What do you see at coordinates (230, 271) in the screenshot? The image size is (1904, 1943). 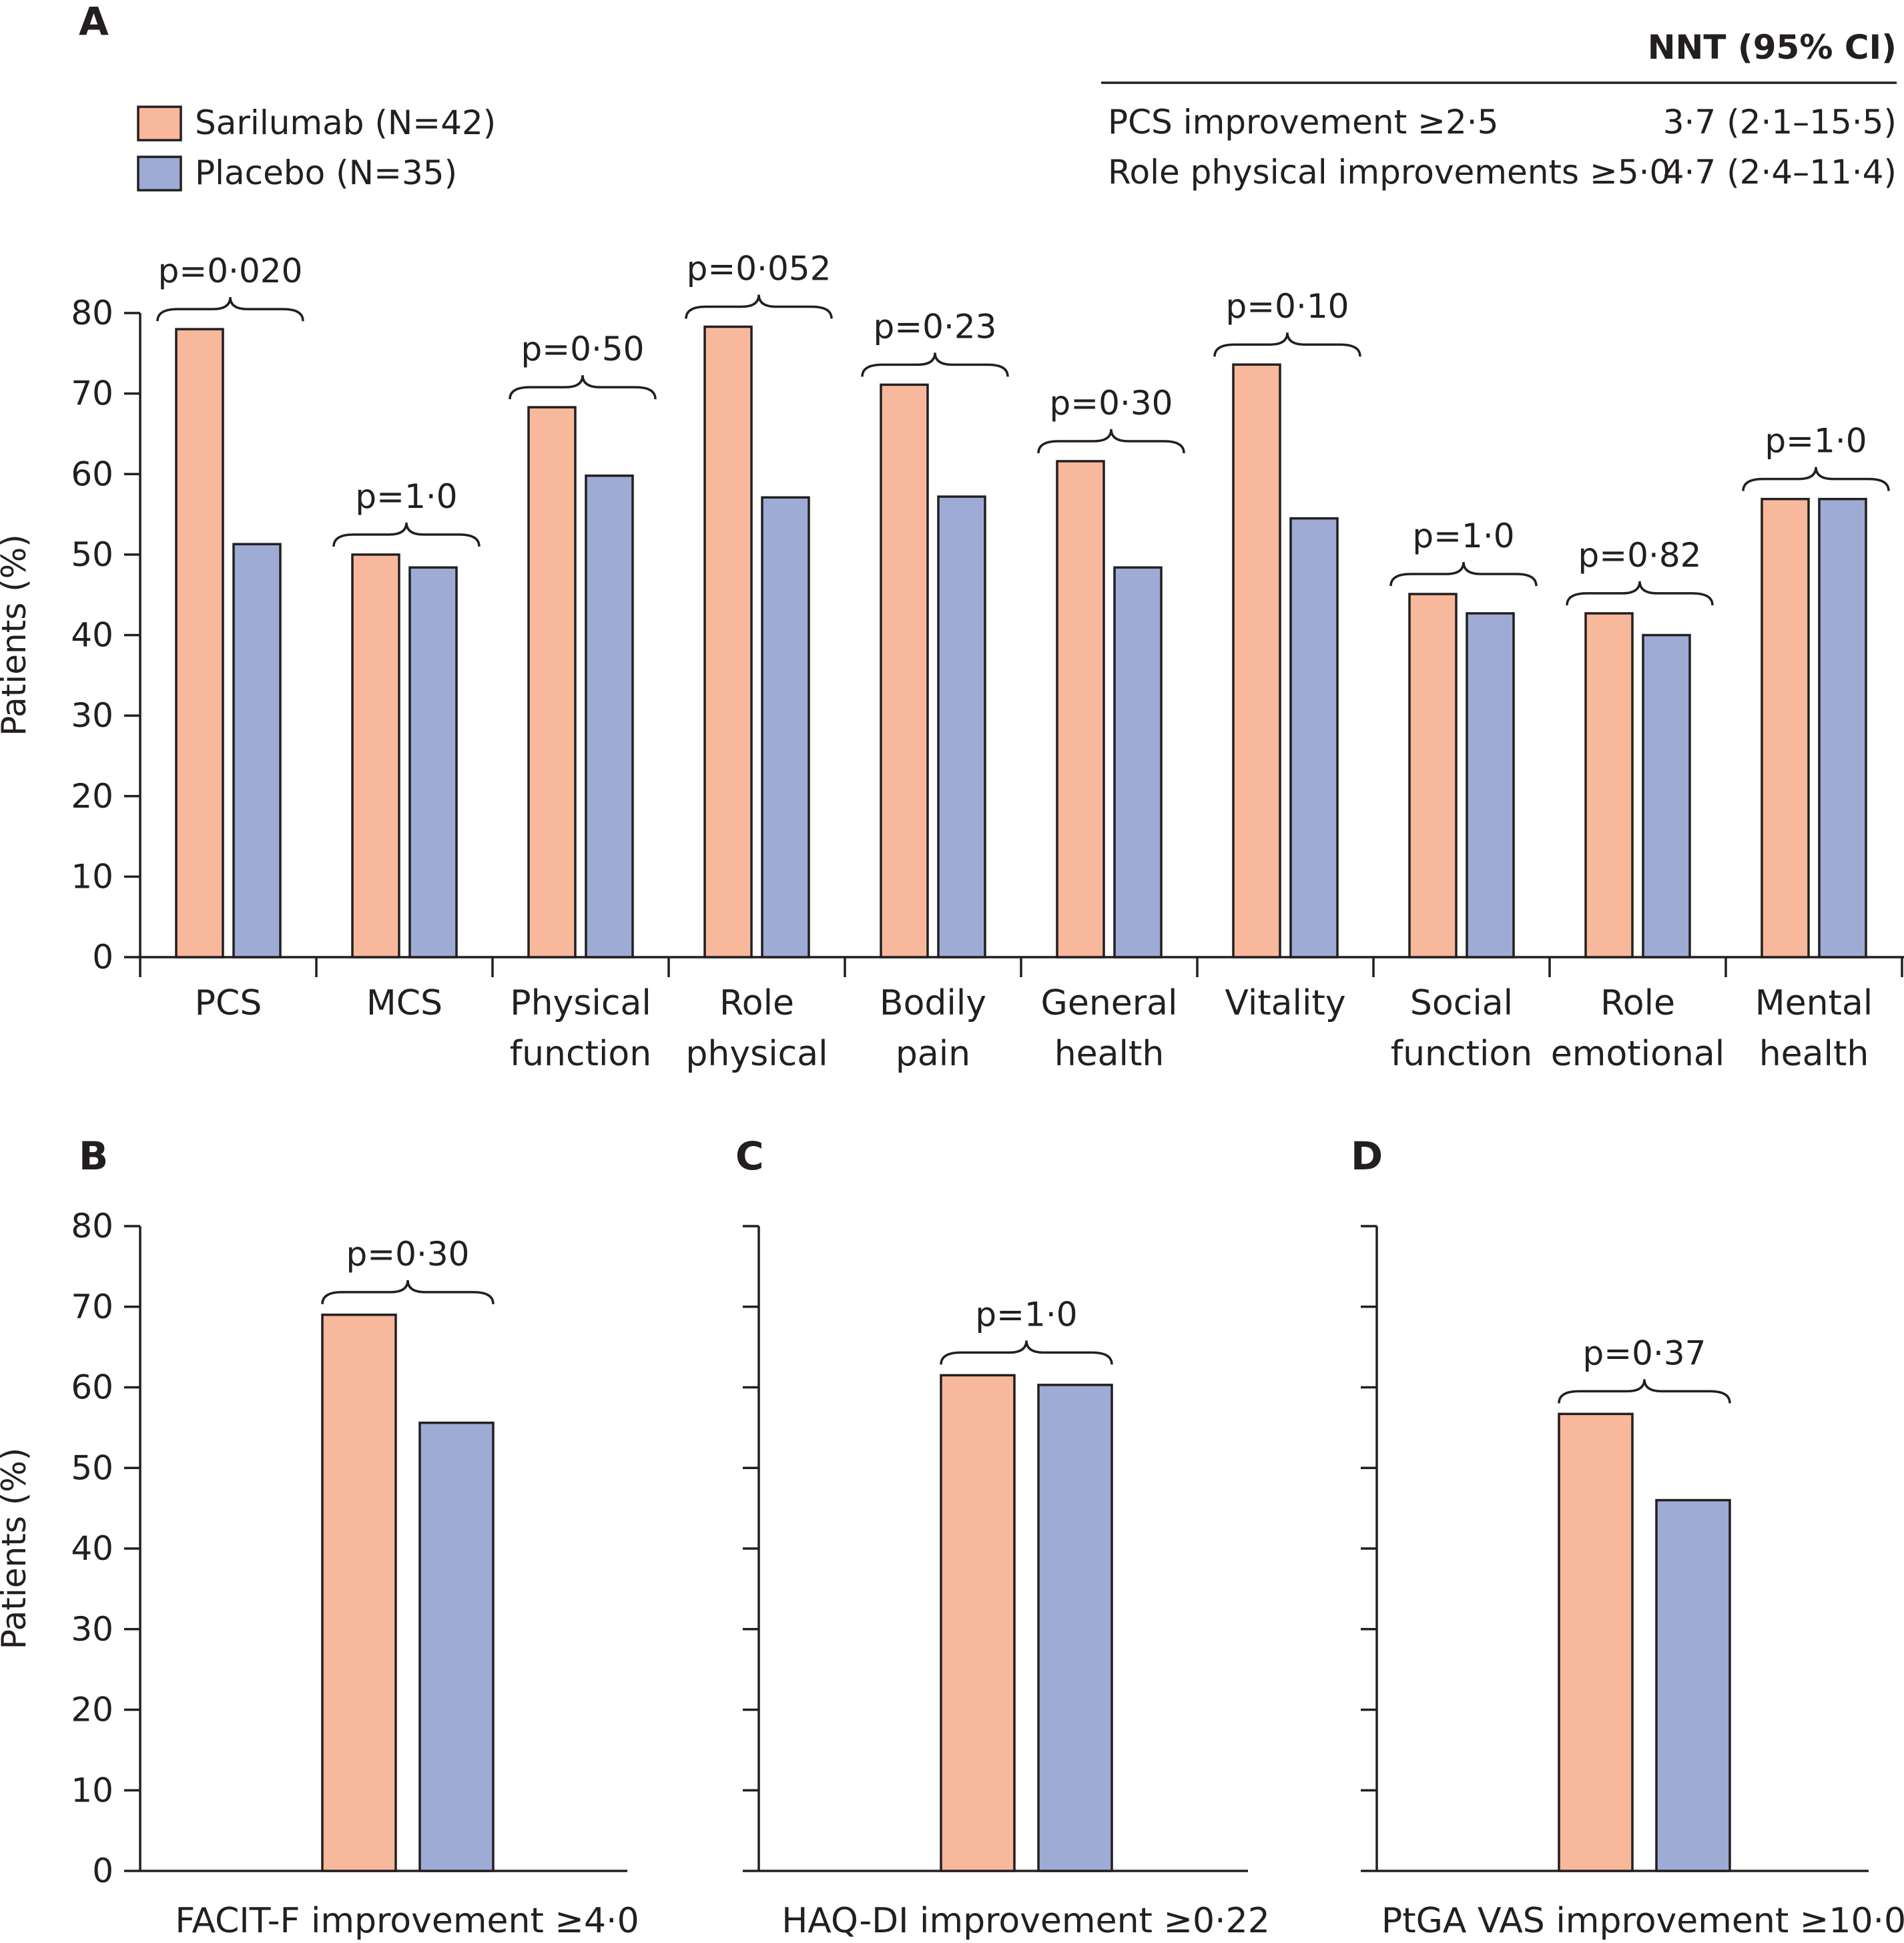 I see `p-value-label: p=0·020` at bounding box center [230, 271].